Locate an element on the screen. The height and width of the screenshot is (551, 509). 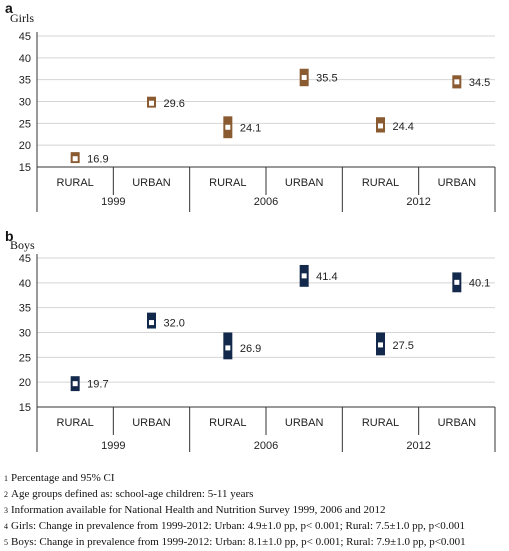
data-label: 16.9 is located at coordinates (97, 160).